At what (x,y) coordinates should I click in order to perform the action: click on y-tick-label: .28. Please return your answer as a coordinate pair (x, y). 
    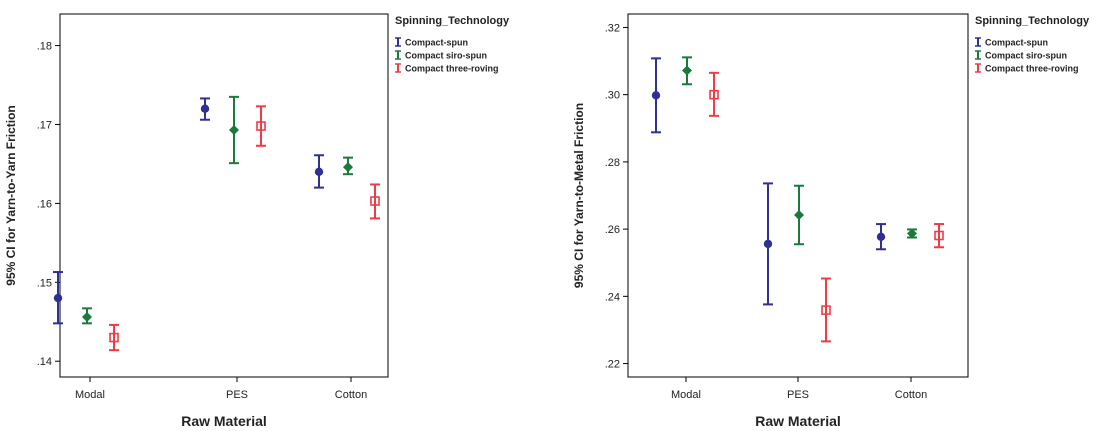
    Looking at the image, I should click on (612, 163).